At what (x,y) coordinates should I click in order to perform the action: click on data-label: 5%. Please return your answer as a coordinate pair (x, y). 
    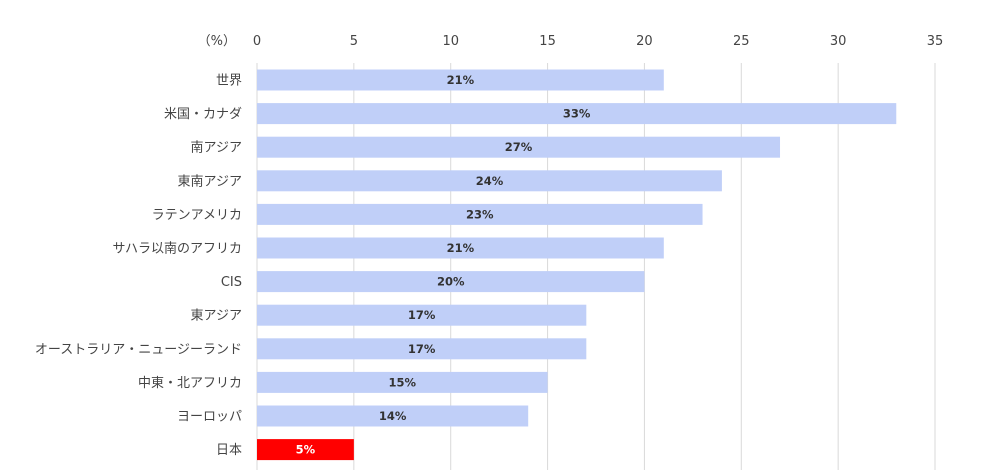
    Looking at the image, I should click on (306, 450).